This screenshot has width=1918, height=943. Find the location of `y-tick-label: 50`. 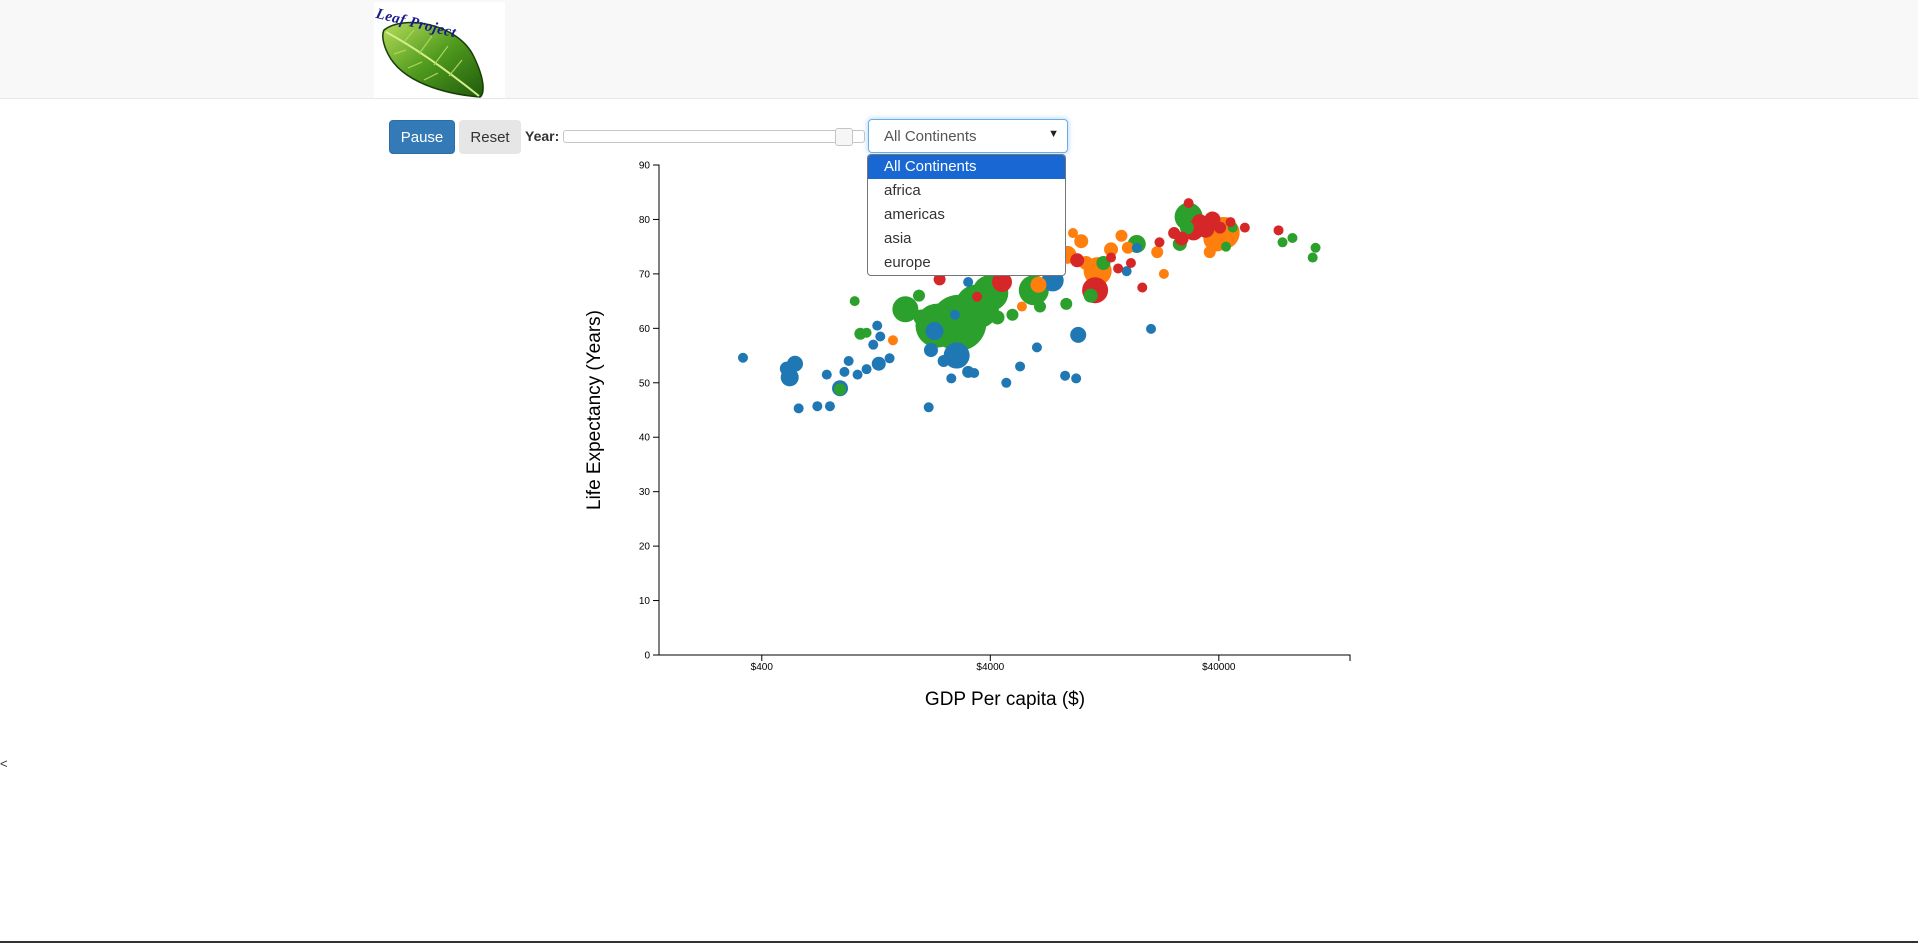

y-tick-label: 50 is located at coordinates (645, 383).